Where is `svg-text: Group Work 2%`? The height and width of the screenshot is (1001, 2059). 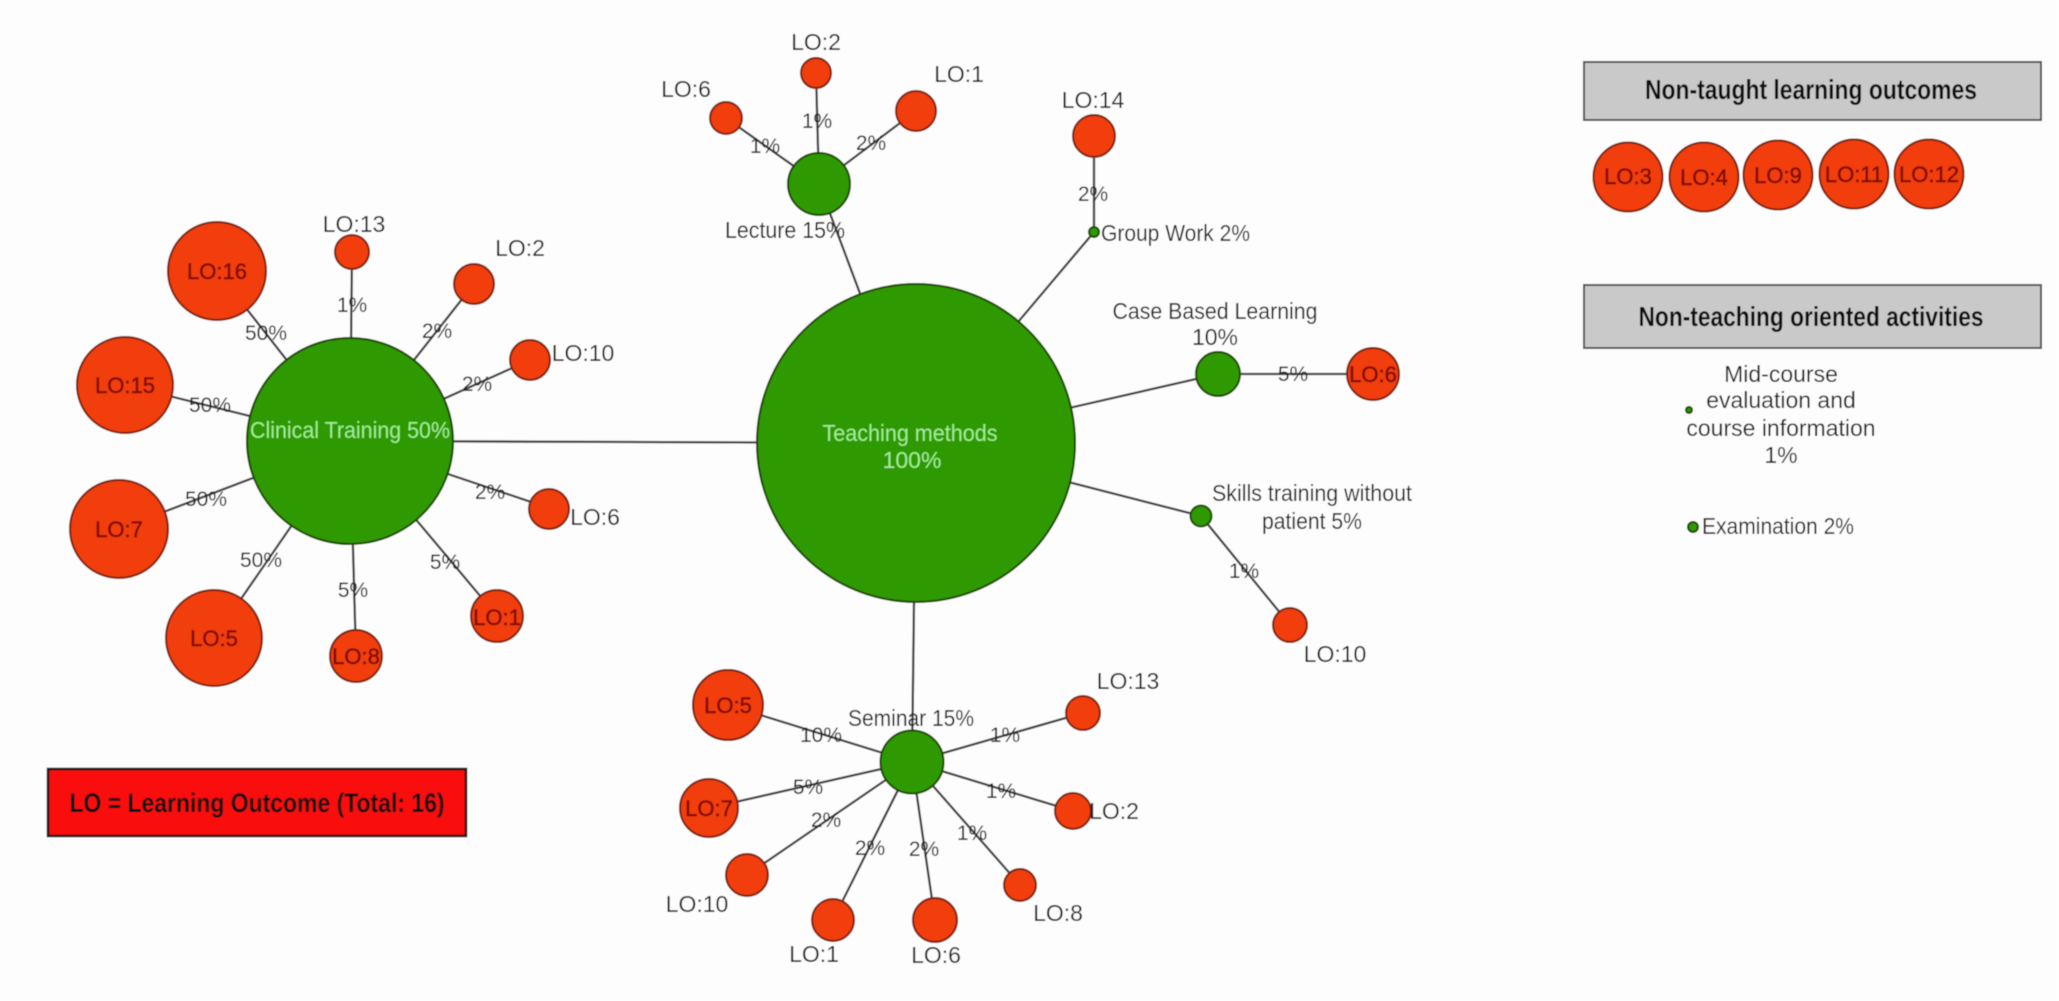 svg-text: Group Work 2% is located at coordinates (1175, 233).